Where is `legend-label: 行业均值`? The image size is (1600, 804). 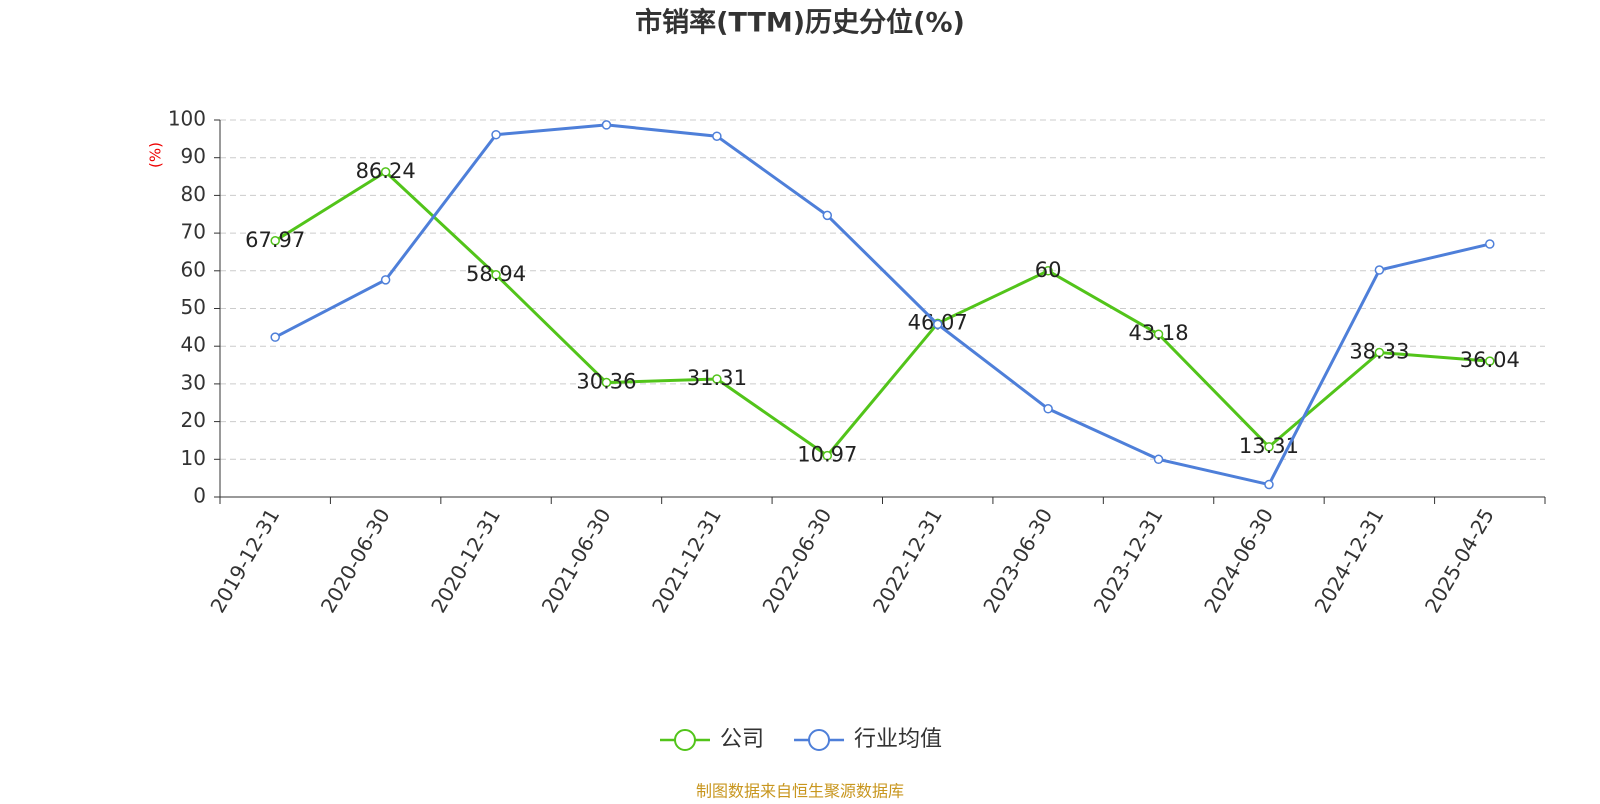 legend-label: 行业均值 is located at coordinates (898, 739).